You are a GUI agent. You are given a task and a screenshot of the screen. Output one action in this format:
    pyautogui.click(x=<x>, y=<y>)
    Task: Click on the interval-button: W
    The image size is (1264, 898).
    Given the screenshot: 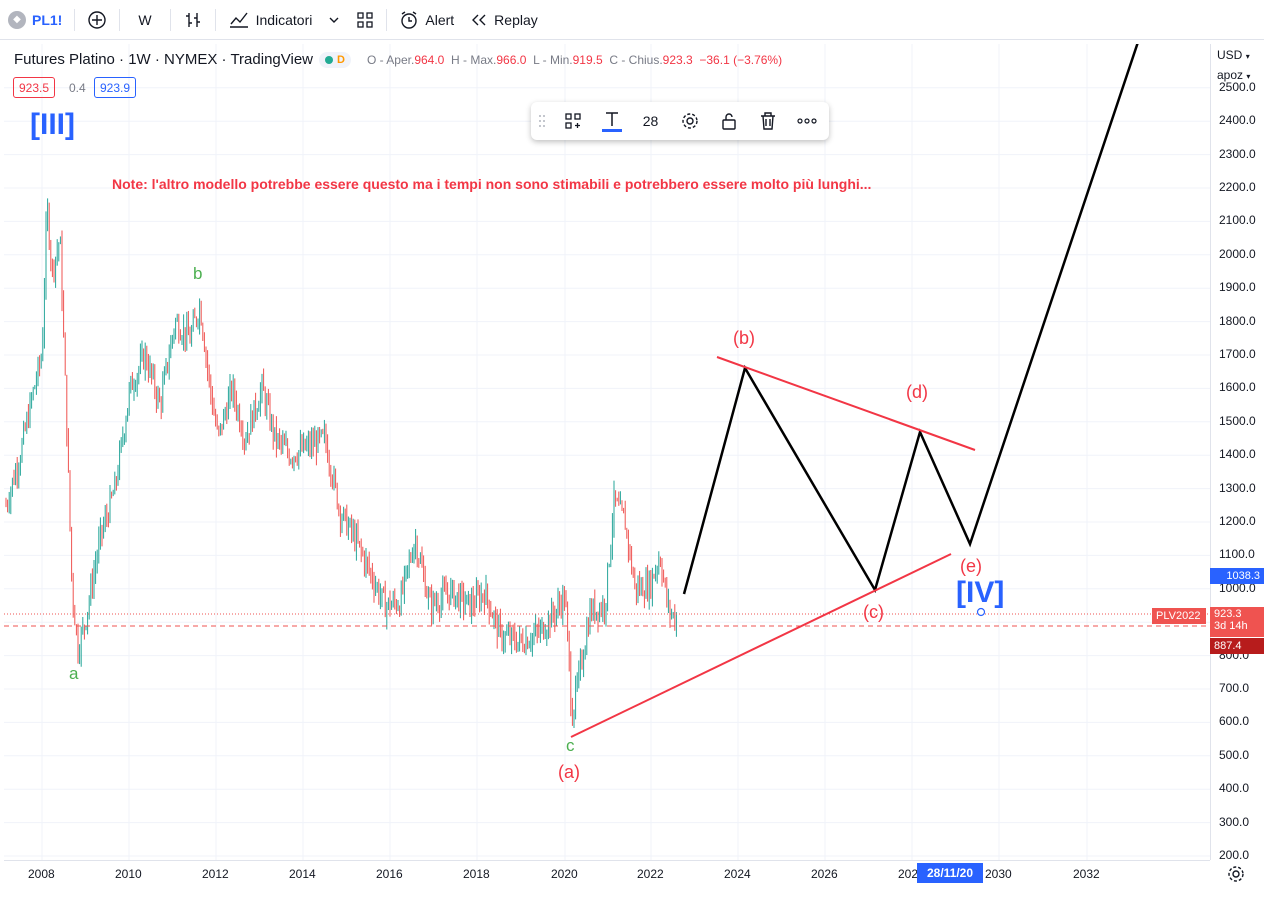 What is the action you would take?
    pyautogui.click(x=144, y=20)
    